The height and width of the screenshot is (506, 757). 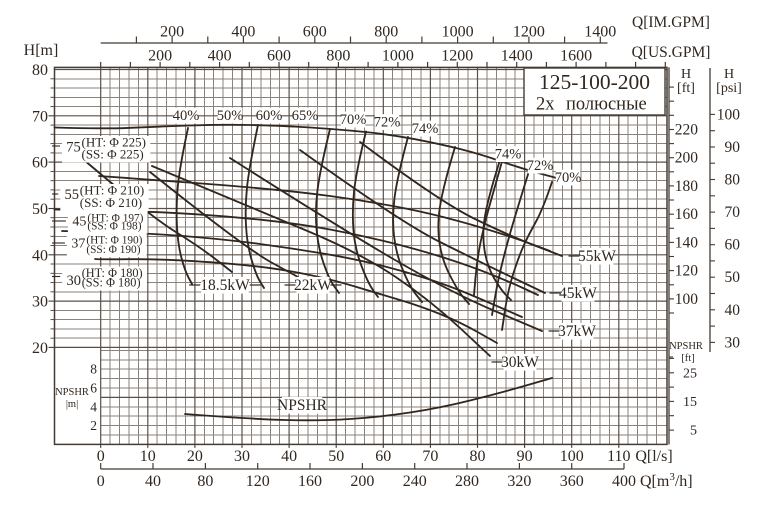 What do you see at coordinates (578, 293) in the screenshot?
I see `svg-text: 45kW` at bounding box center [578, 293].